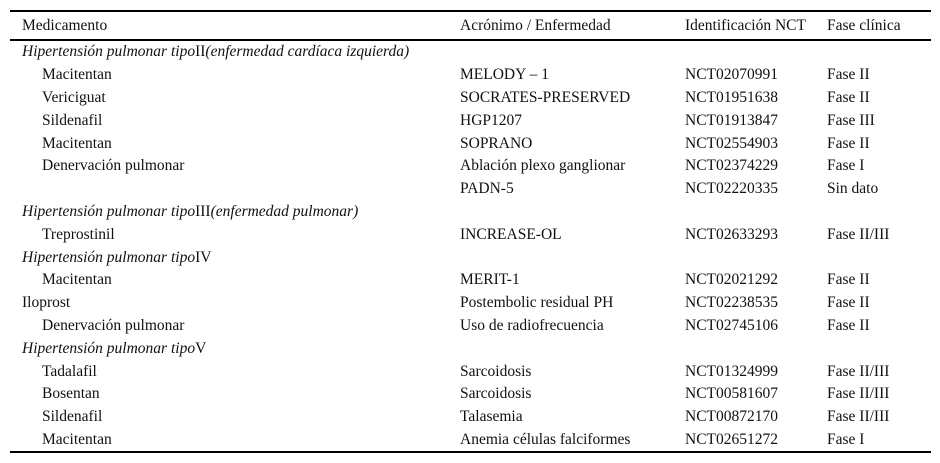  Describe the element at coordinates (745, 25) in the screenshot. I see `column-header-identificacion-nct: Identificación NCT` at that location.